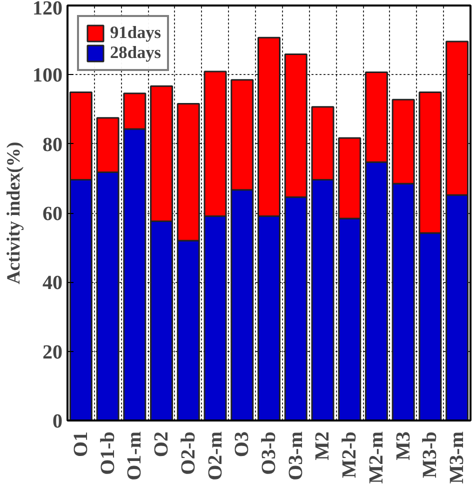 This screenshot has width=474, height=486. Describe the element at coordinates (14, 213) in the screenshot. I see `y-axis-title: Activity index(%)` at that location.